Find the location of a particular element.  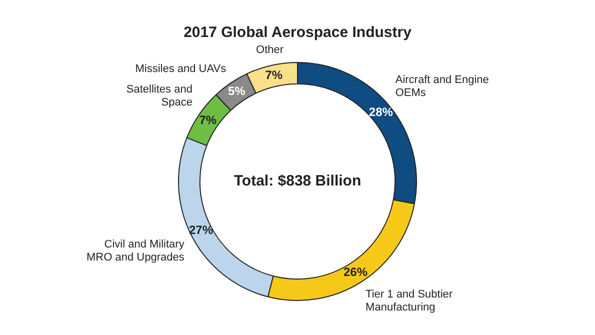

data-label: 5% is located at coordinates (237, 91).